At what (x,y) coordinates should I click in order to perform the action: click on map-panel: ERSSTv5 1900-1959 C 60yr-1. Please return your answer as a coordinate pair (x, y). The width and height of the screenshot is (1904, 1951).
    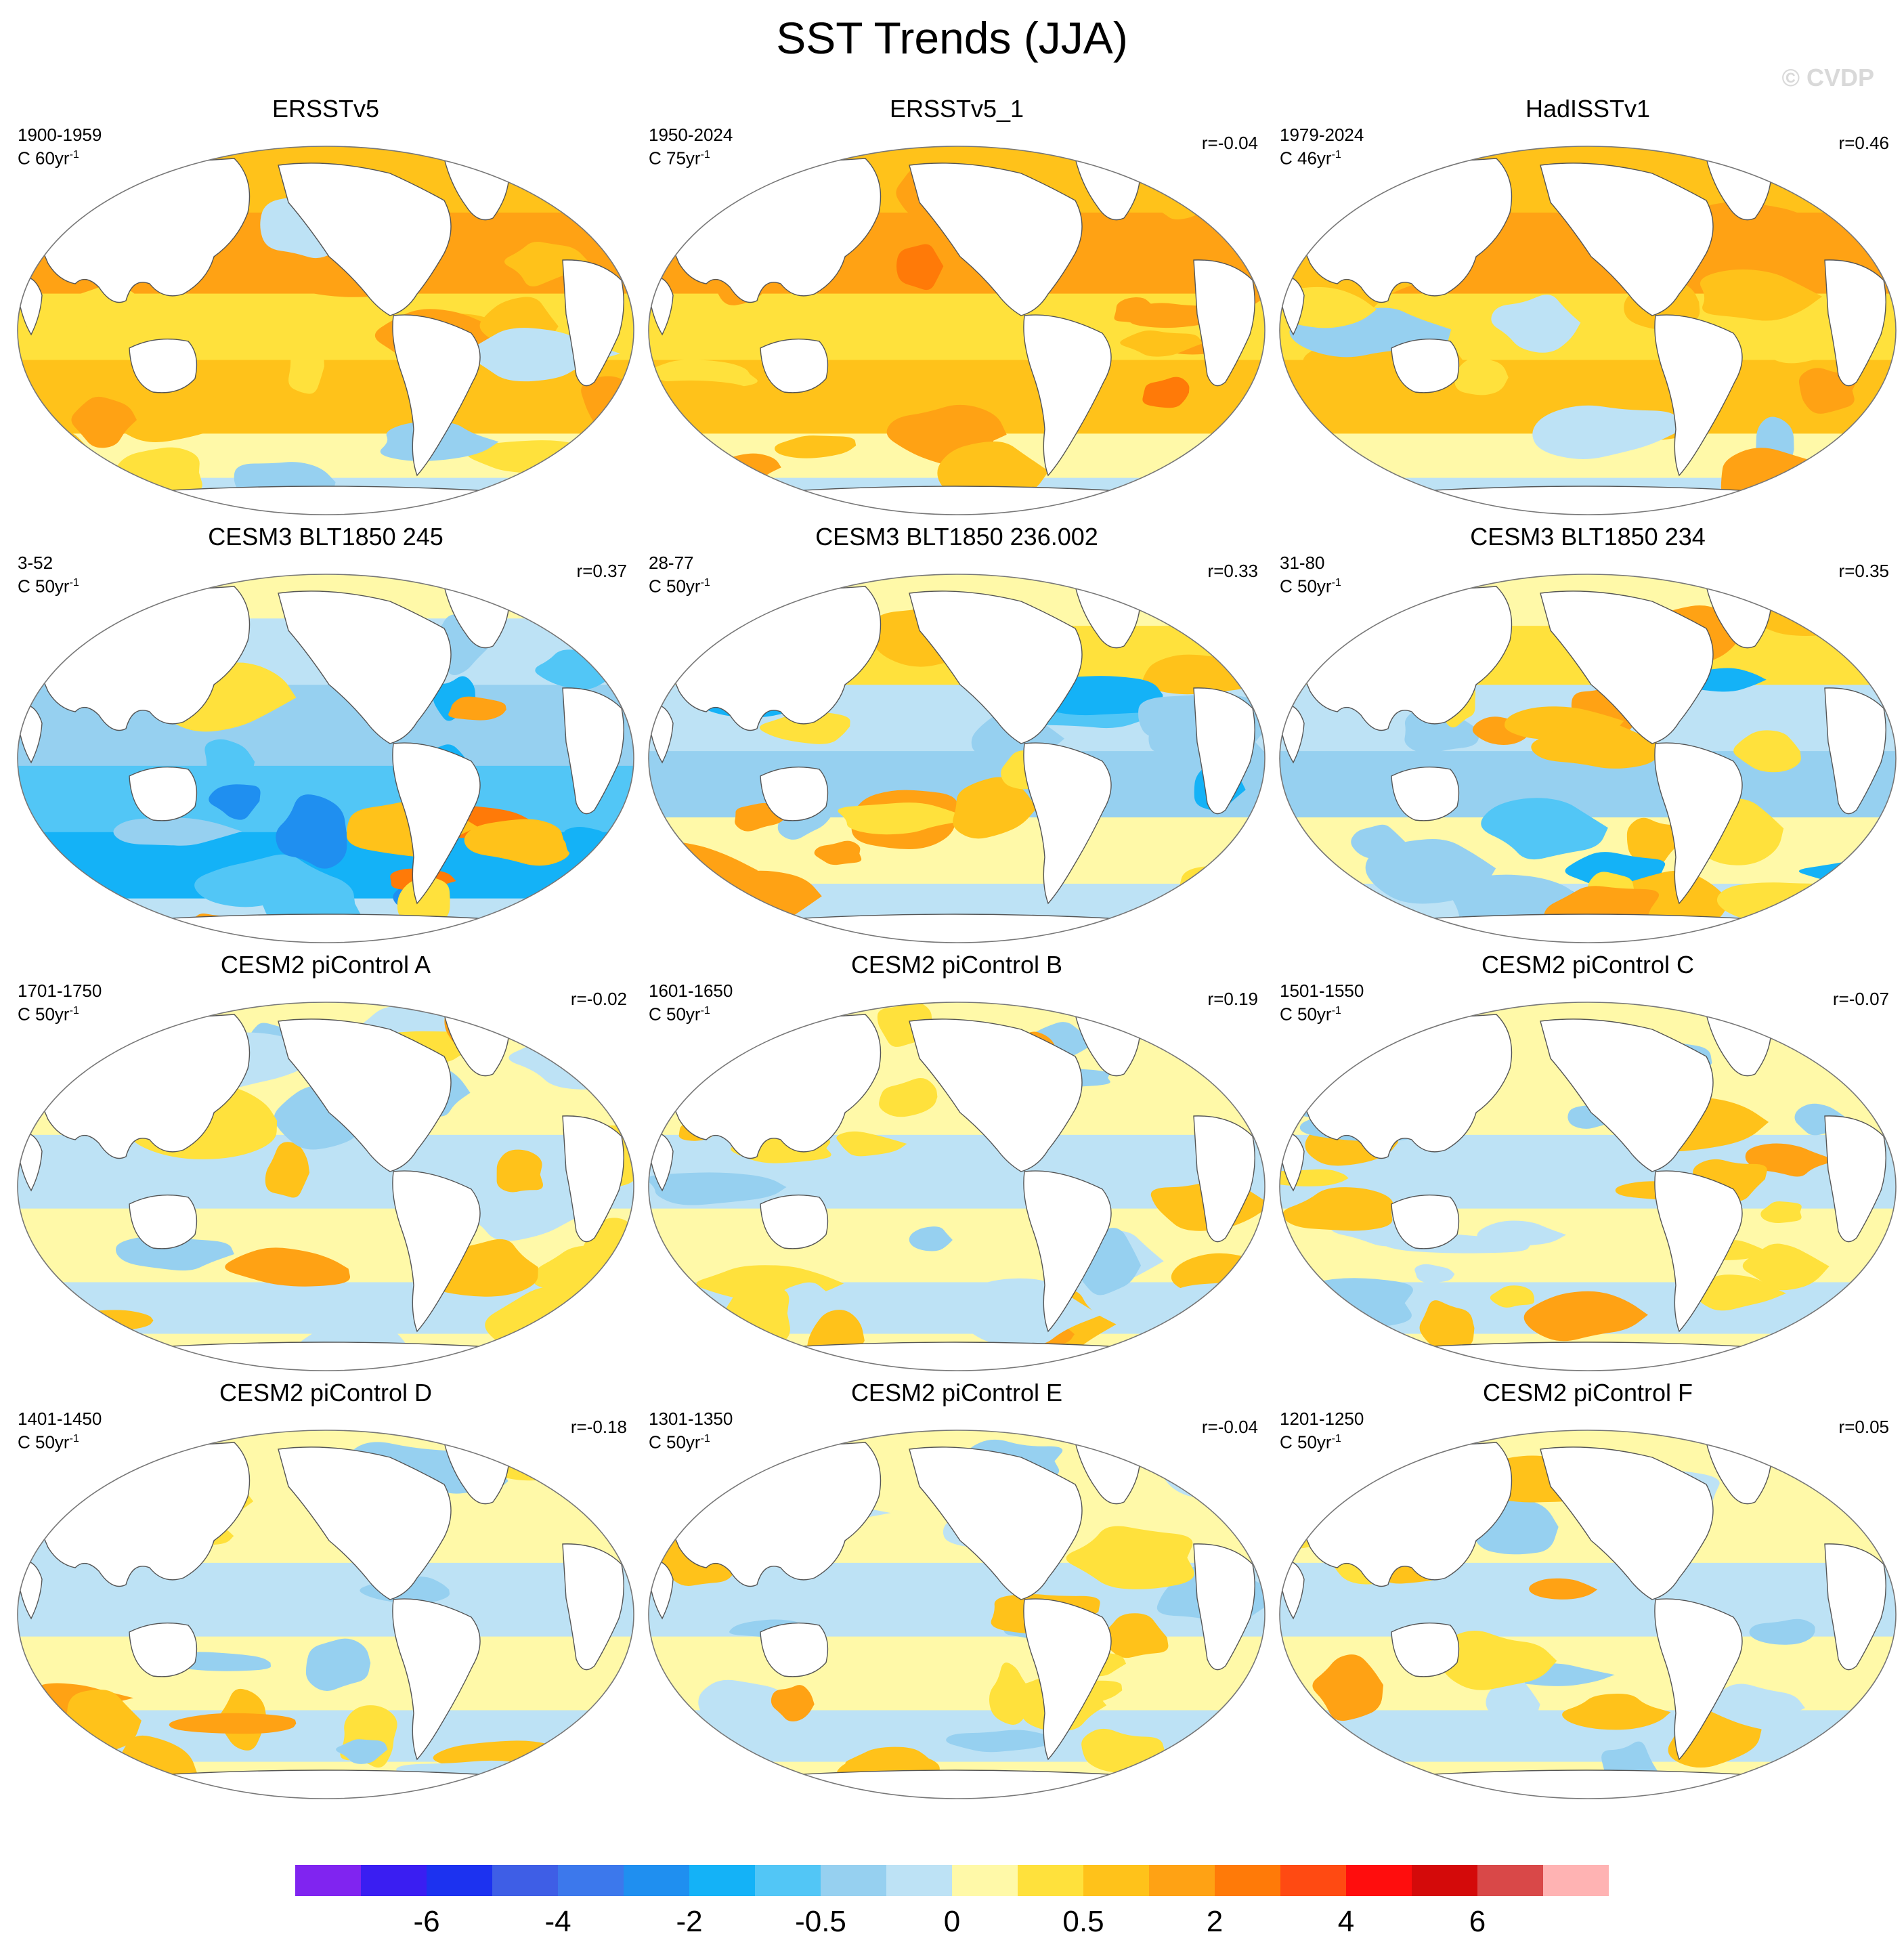
    Looking at the image, I should click on (326, 305).